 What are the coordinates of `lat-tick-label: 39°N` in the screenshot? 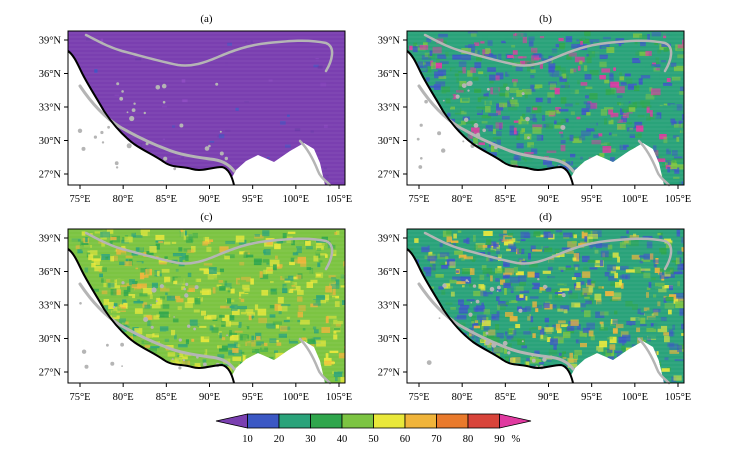 It's located at (50, 41).